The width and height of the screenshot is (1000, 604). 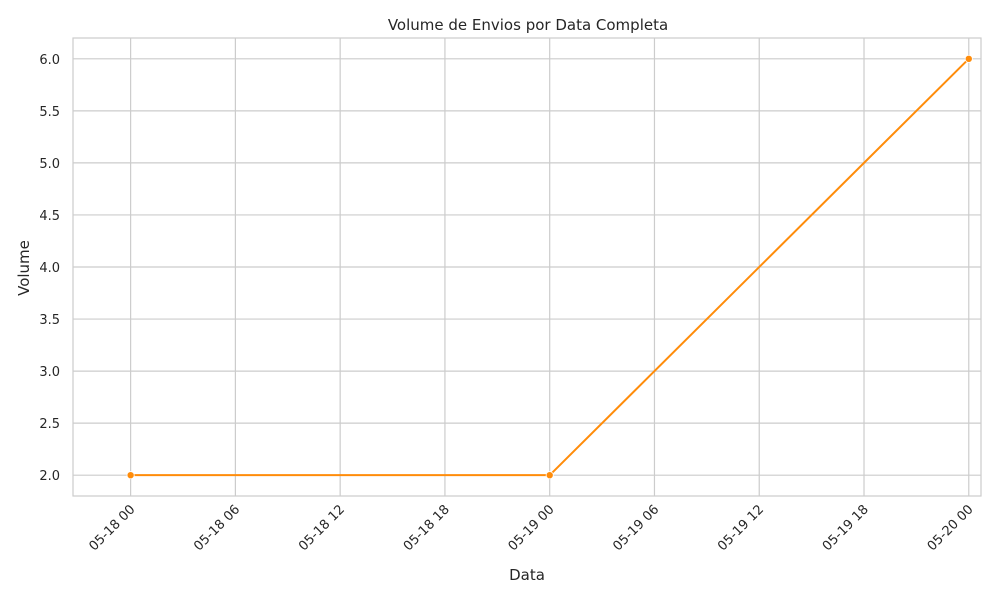 What do you see at coordinates (527, 575) in the screenshot?
I see `x-axis-label: Data` at bounding box center [527, 575].